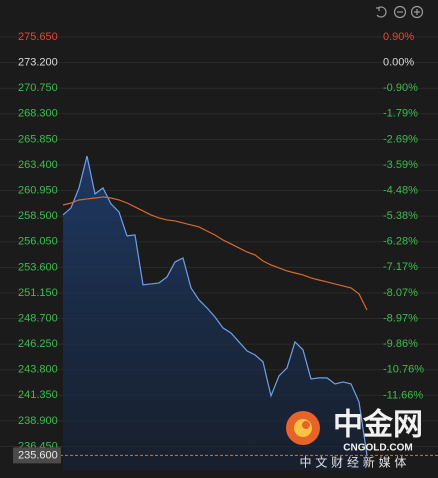 The image size is (438, 478). Describe the element at coordinates (38, 88) in the screenshot. I see `y-tick-label: 270.750` at that location.